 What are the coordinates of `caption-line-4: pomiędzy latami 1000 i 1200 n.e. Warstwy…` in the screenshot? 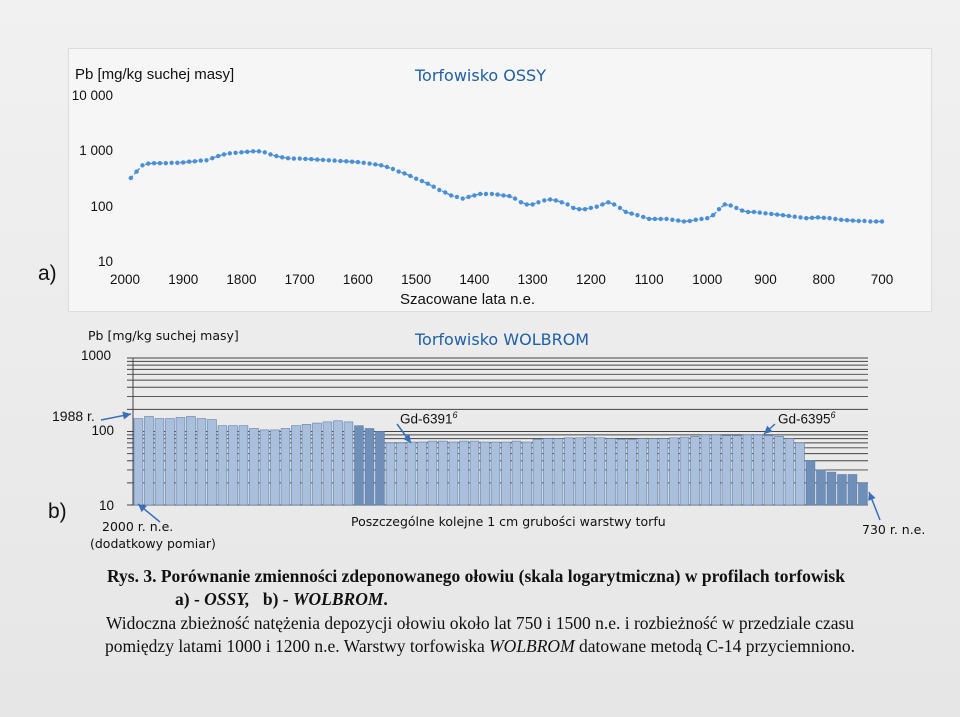 It's located at (480, 646).